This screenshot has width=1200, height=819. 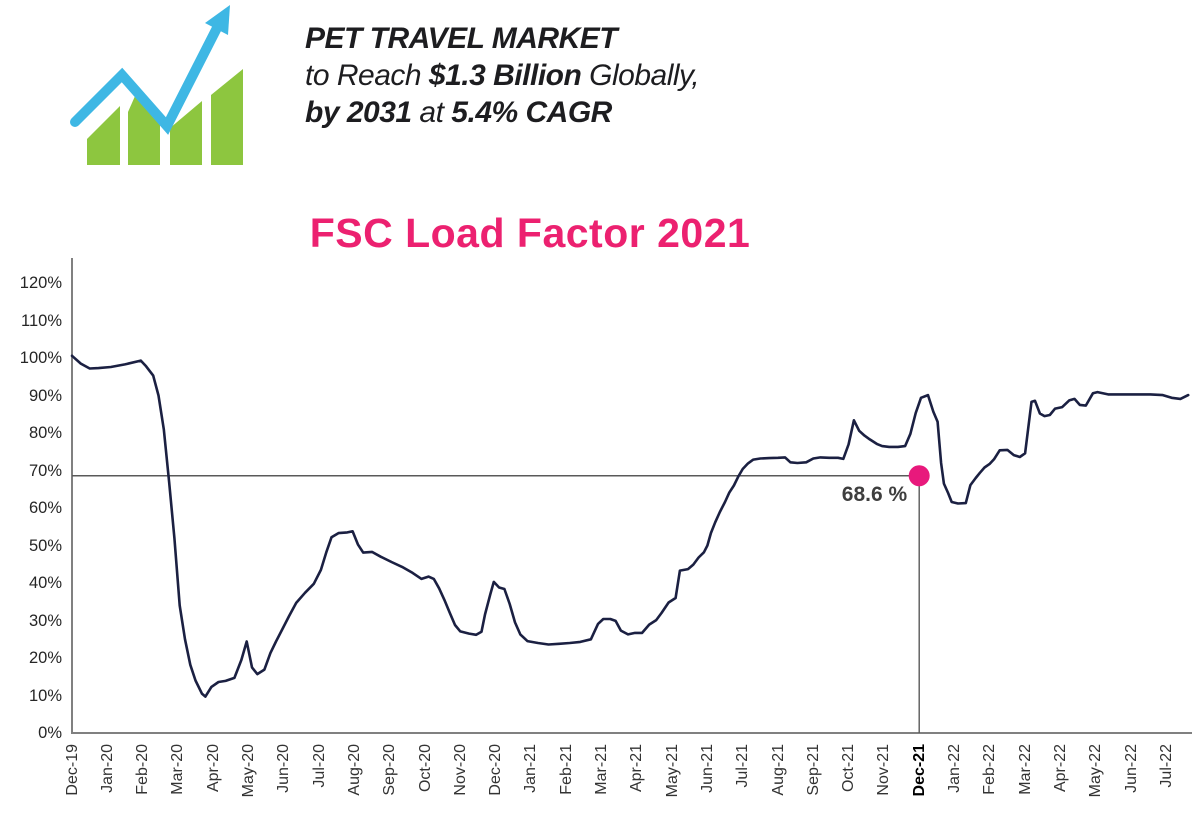 What do you see at coordinates (319, 766) in the screenshot?
I see `x-tick-label: Jul-20` at bounding box center [319, 766].